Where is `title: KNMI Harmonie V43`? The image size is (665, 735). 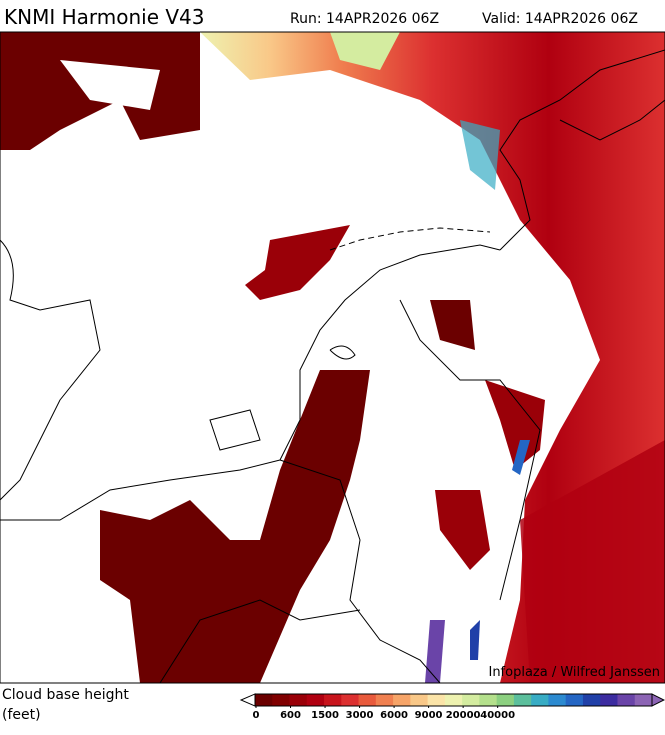 title: KNMI Harmonie V43 is located at coordinates (104, 17).